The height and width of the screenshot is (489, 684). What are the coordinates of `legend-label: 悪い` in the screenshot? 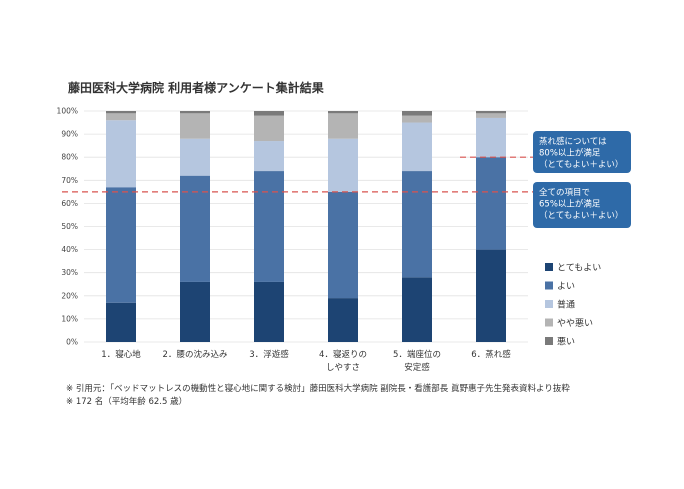 It's located at (566, 342).